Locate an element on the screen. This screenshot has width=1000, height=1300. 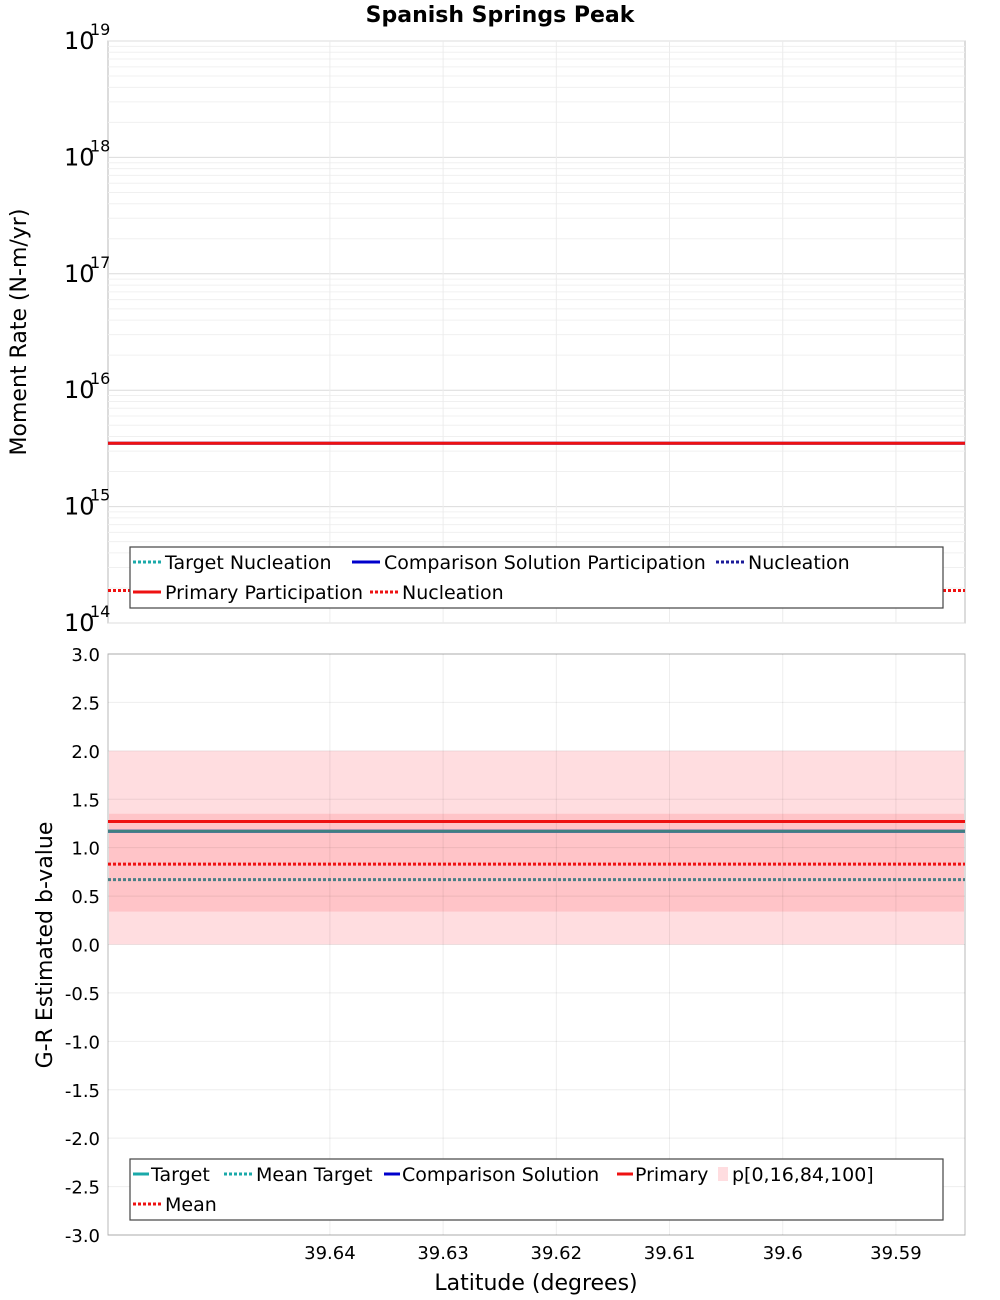
y-tick-label-exponent: 19 is located at coordinates (100, 29).